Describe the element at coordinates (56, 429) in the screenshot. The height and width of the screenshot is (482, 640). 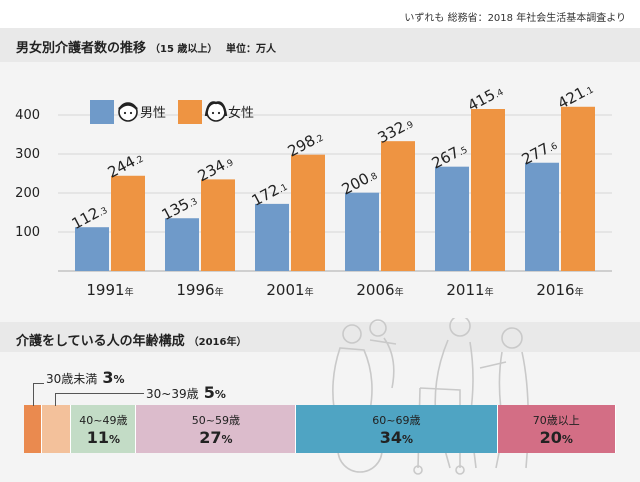
I see `age-segment-30s` at that location.